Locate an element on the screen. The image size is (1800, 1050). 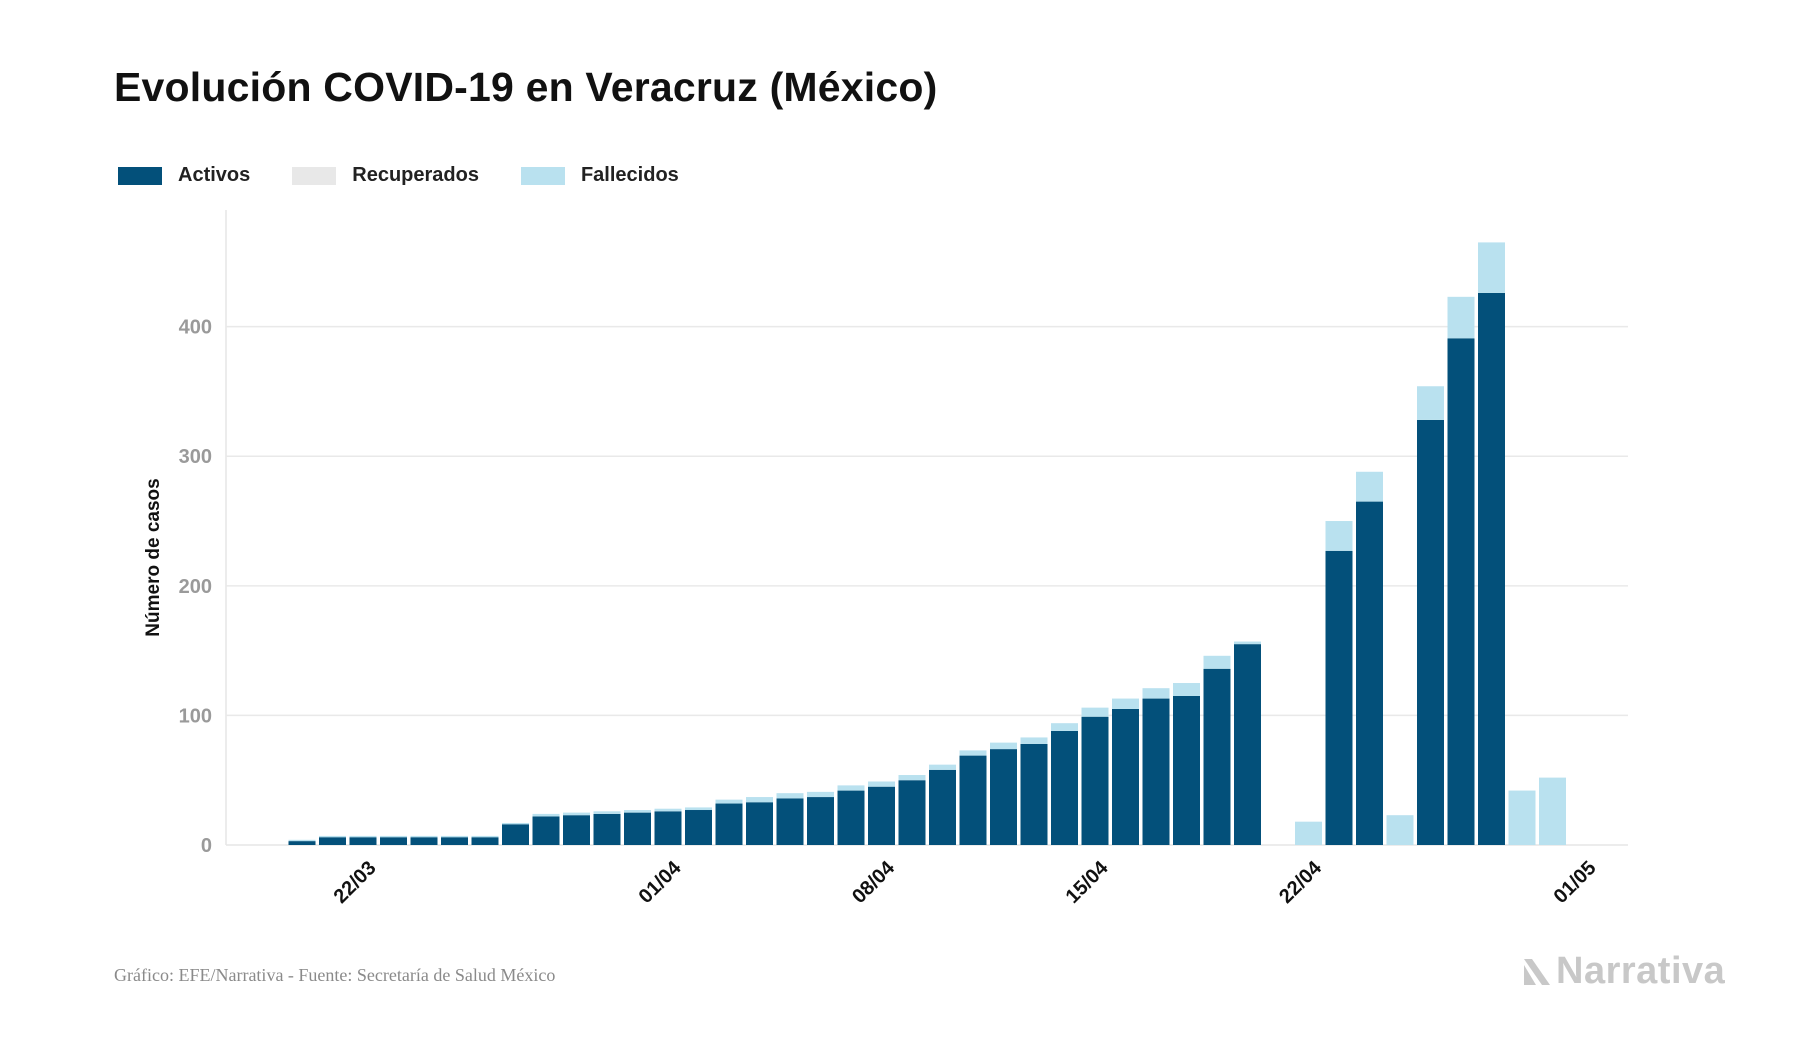
brand-name: Narrativa is located at coordinates (1641, 971).